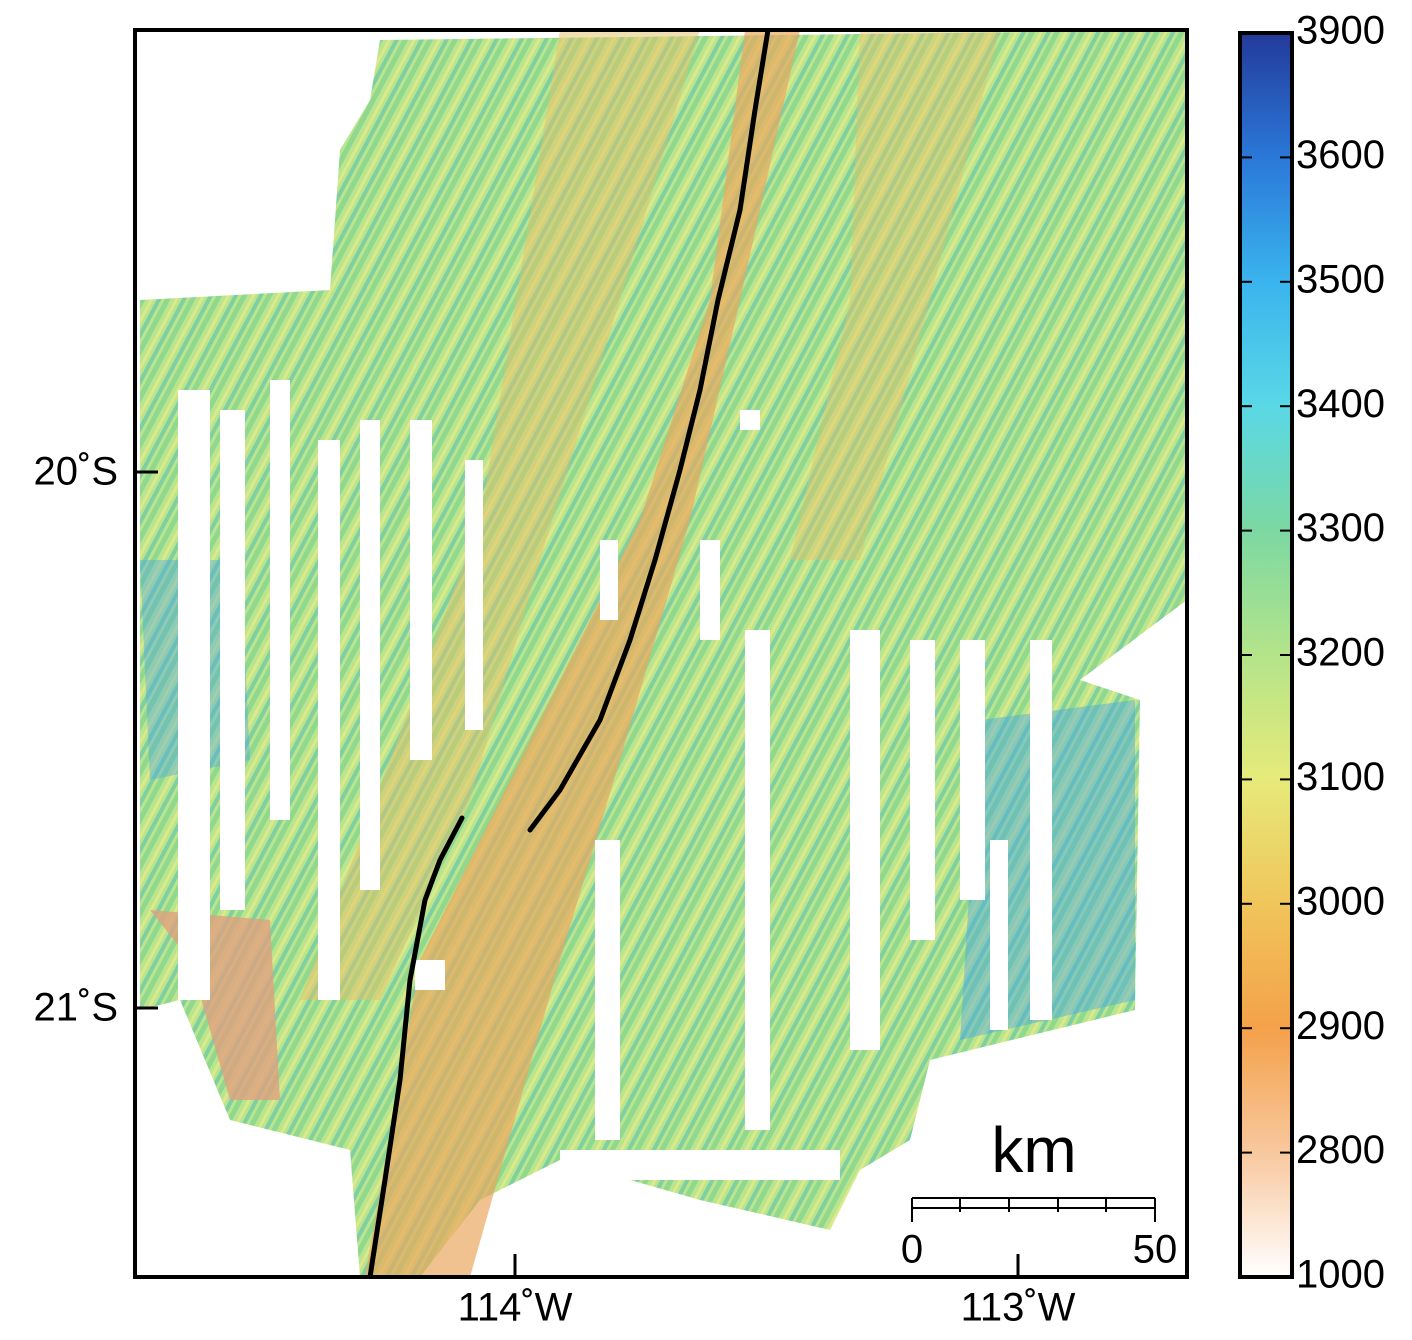 This screenshot has height=1340, width=1412. I want to click on scale-bar, so click(1033, 1209).